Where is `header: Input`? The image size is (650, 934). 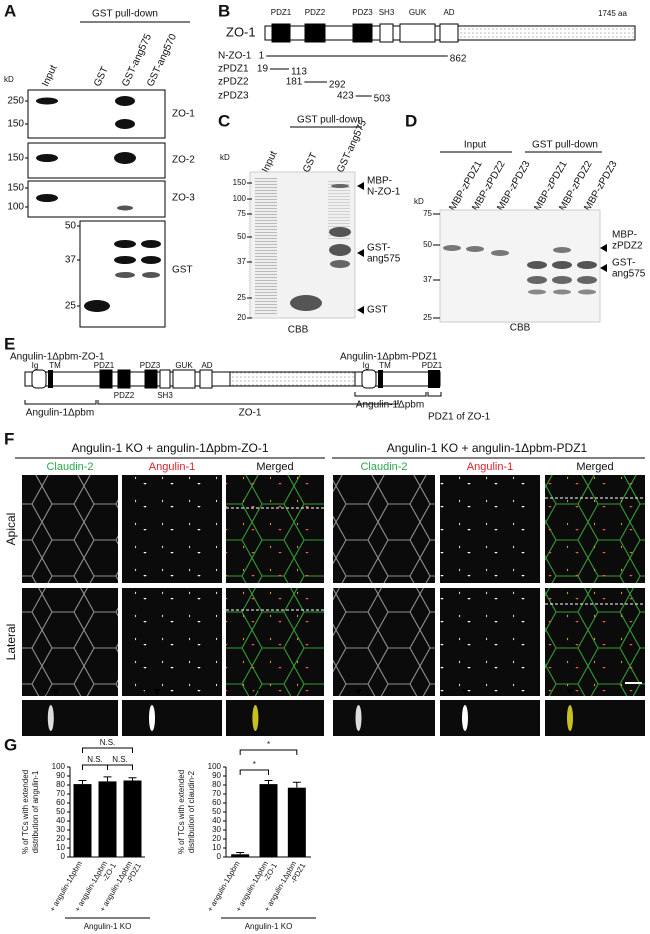 header: Input is located at coordinates (475, 145).